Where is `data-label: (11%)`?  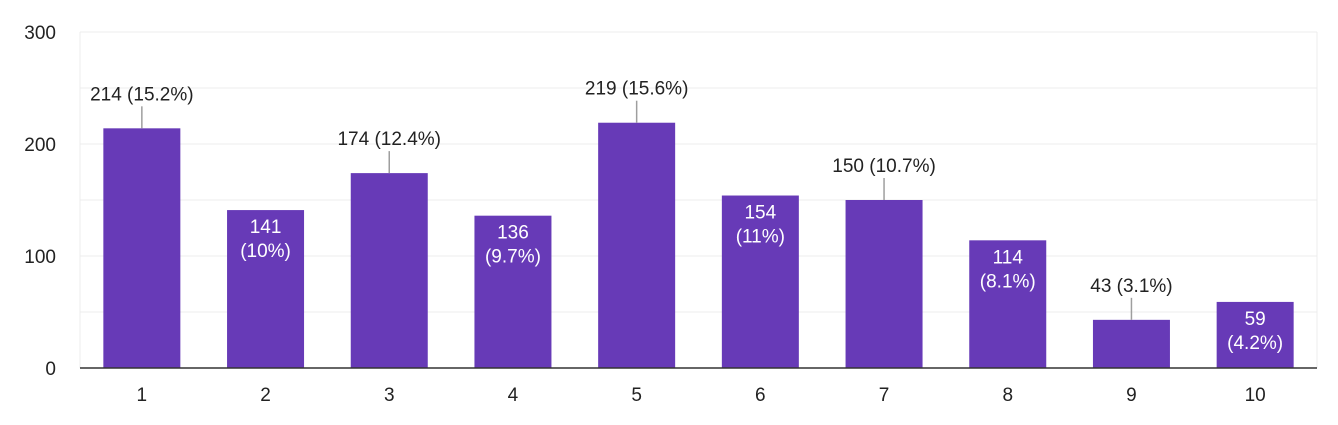
data-label: (11%) is located at coordinates (760, 237).